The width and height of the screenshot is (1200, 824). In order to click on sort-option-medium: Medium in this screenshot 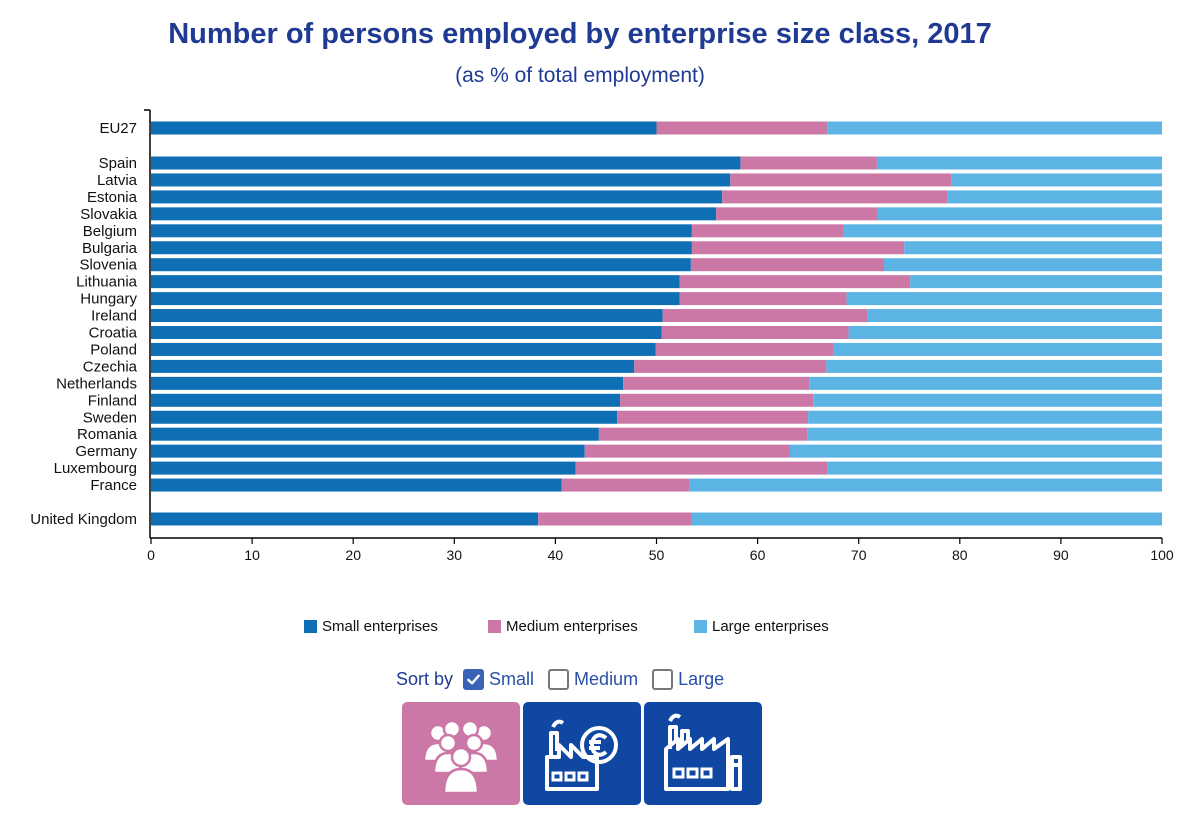, I will do `click(593, 679)`.